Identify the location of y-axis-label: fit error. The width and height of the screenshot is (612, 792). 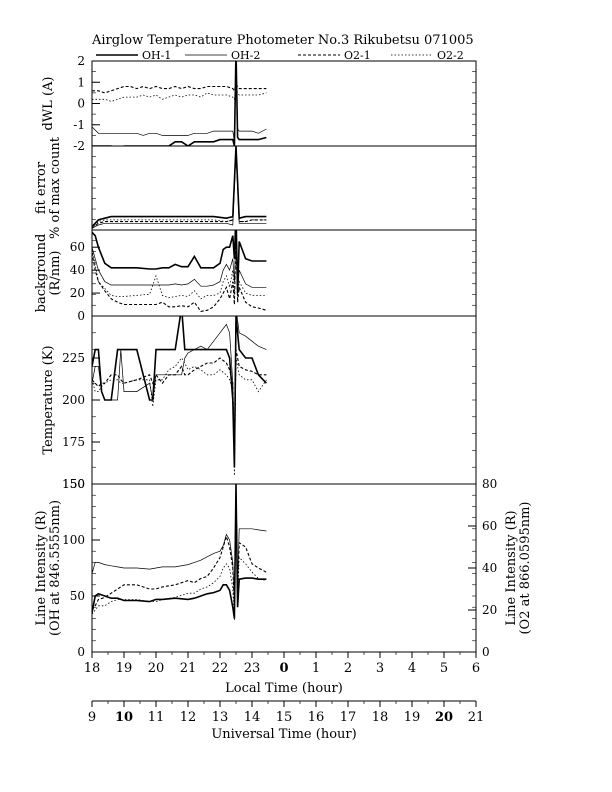
(41, 187).